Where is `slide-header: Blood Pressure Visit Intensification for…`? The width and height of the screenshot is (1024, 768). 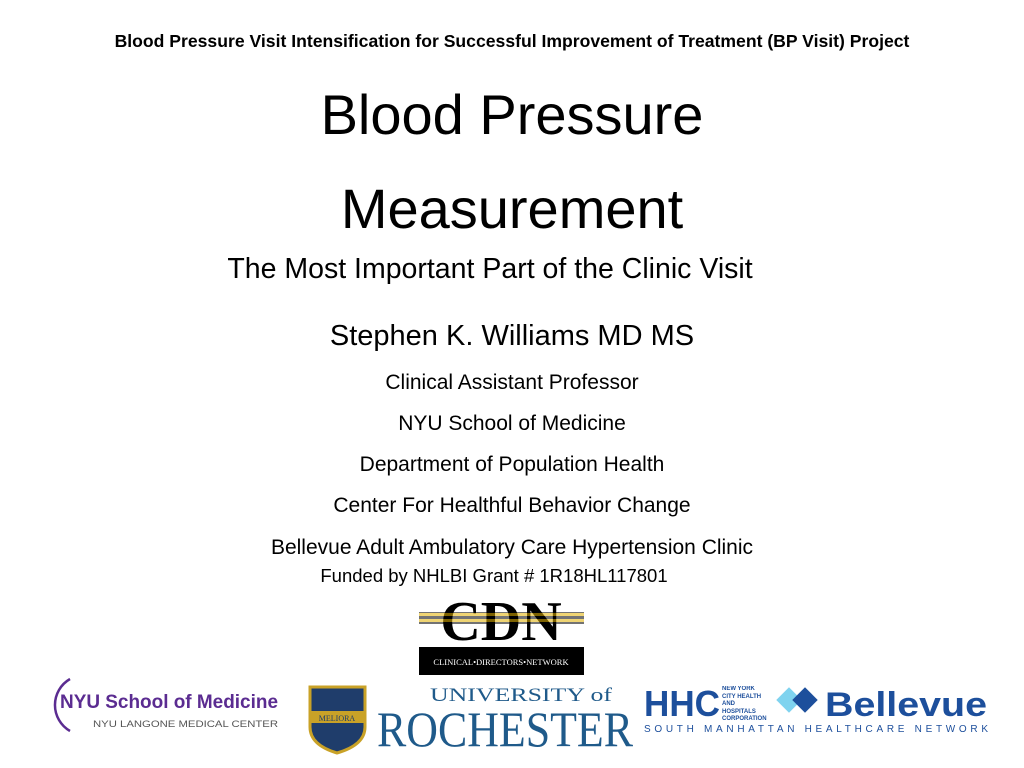 slide-header: Blood Pressure Visit Intensification for… is located at coordinates (512, 41).